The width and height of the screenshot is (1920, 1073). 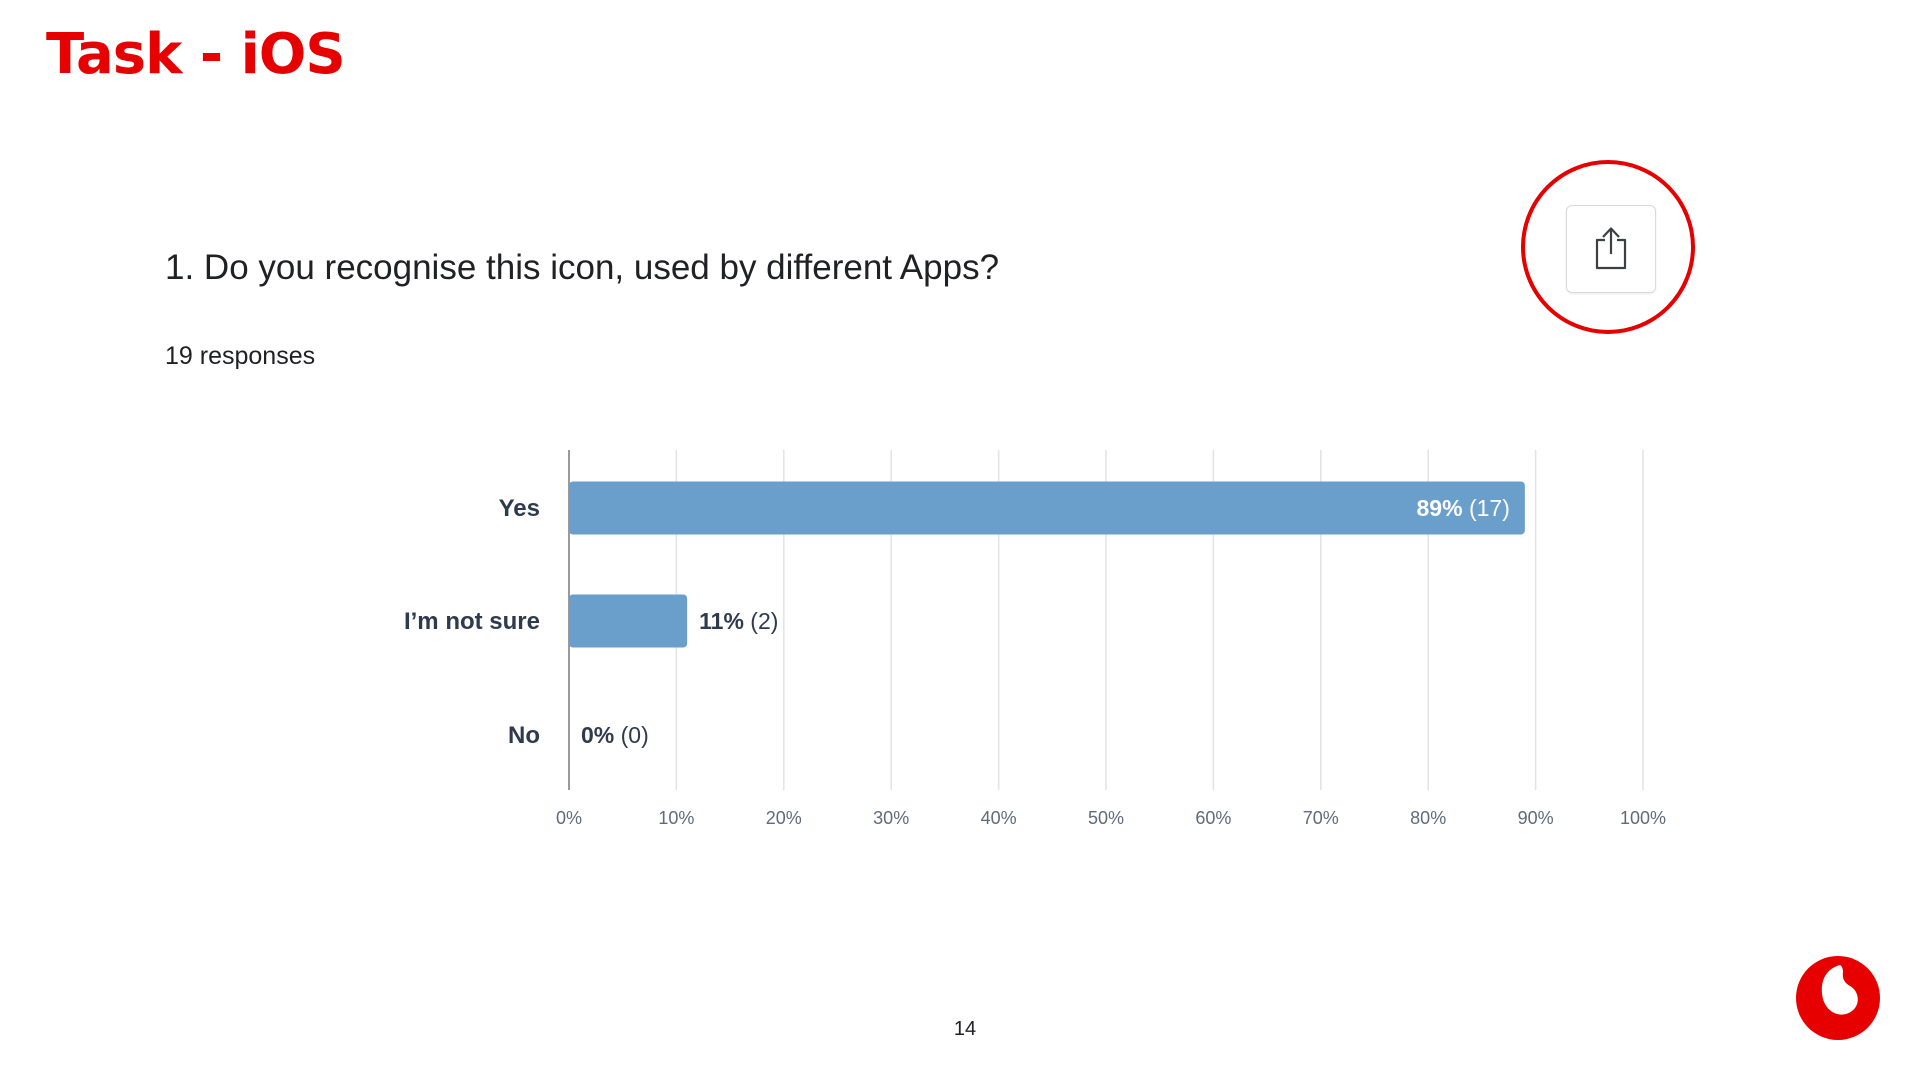 I want to click on response-count: 19 responses, so click(x=240, y=356).